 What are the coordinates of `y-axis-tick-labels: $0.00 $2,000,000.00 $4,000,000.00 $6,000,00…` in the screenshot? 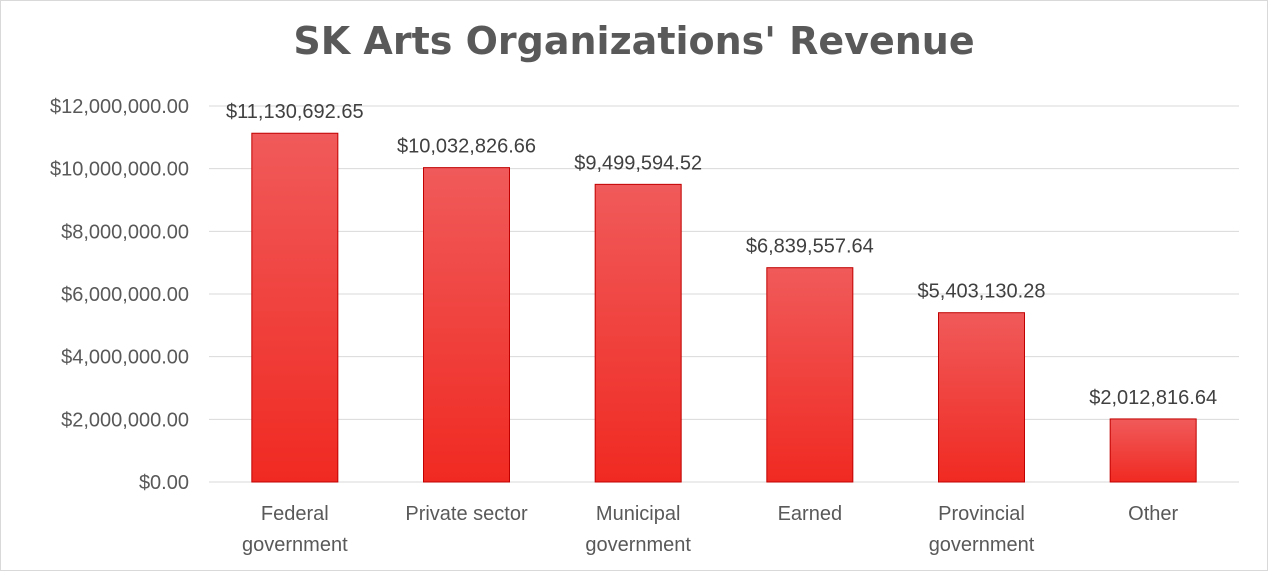 It's located at (119, 295).